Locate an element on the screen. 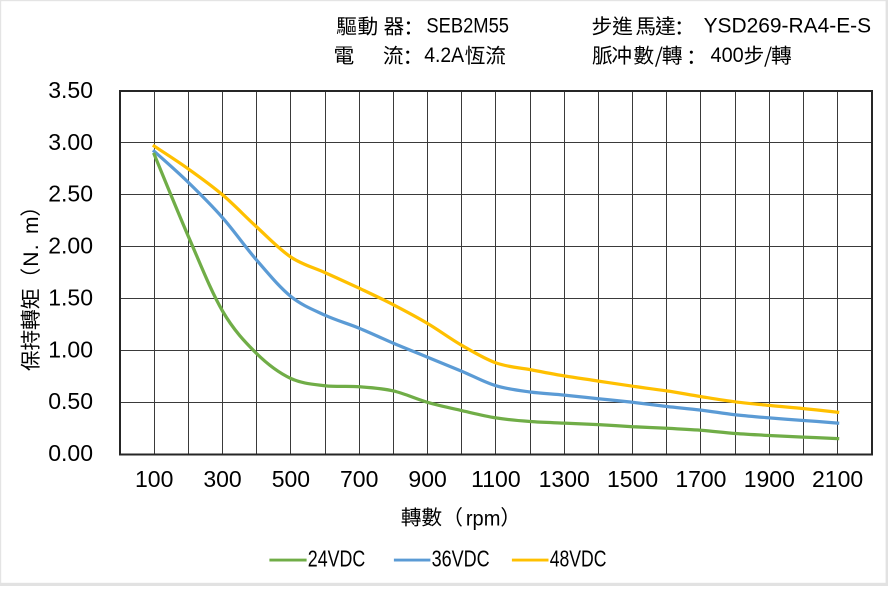 This screenshot has height=591, width=888. svg-text: 1500 is located at coordinates (632, 479).